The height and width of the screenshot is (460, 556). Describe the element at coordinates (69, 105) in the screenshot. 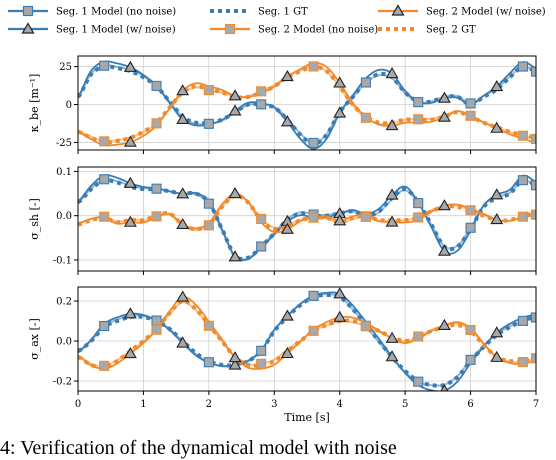

I see `y-tick-label: 0` at that location.